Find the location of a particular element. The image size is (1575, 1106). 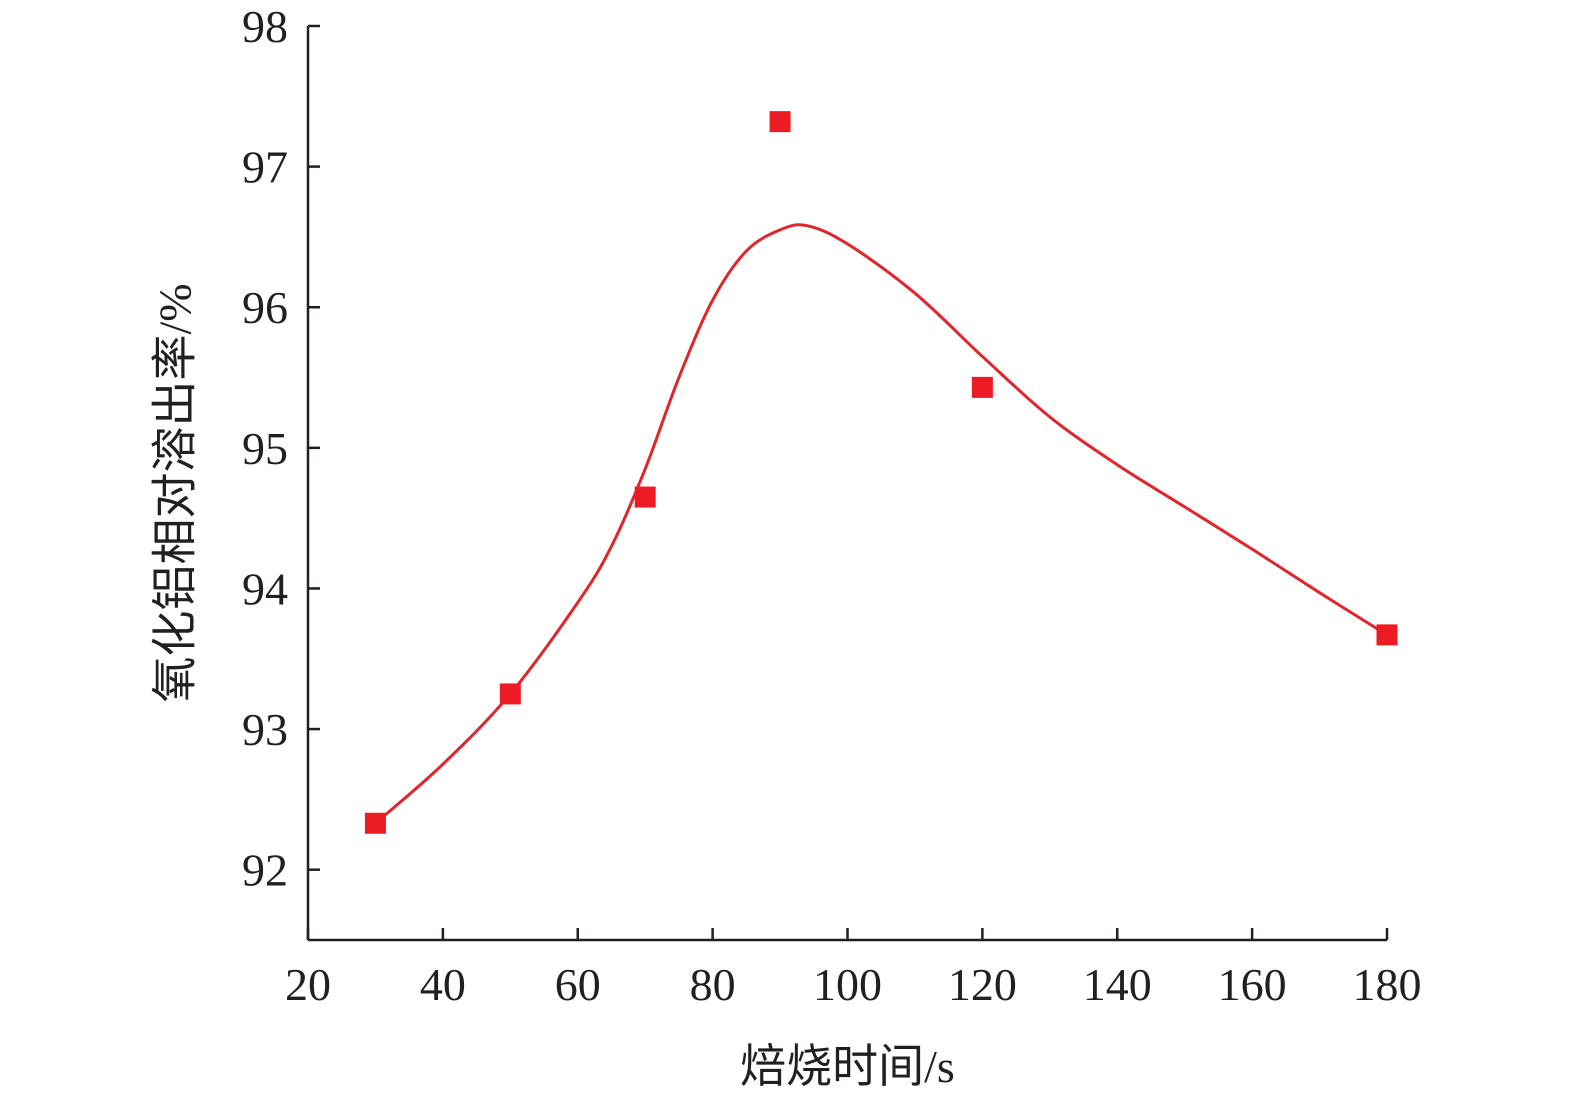

y-tick-label: 92 is located at coordinates (265, 870).